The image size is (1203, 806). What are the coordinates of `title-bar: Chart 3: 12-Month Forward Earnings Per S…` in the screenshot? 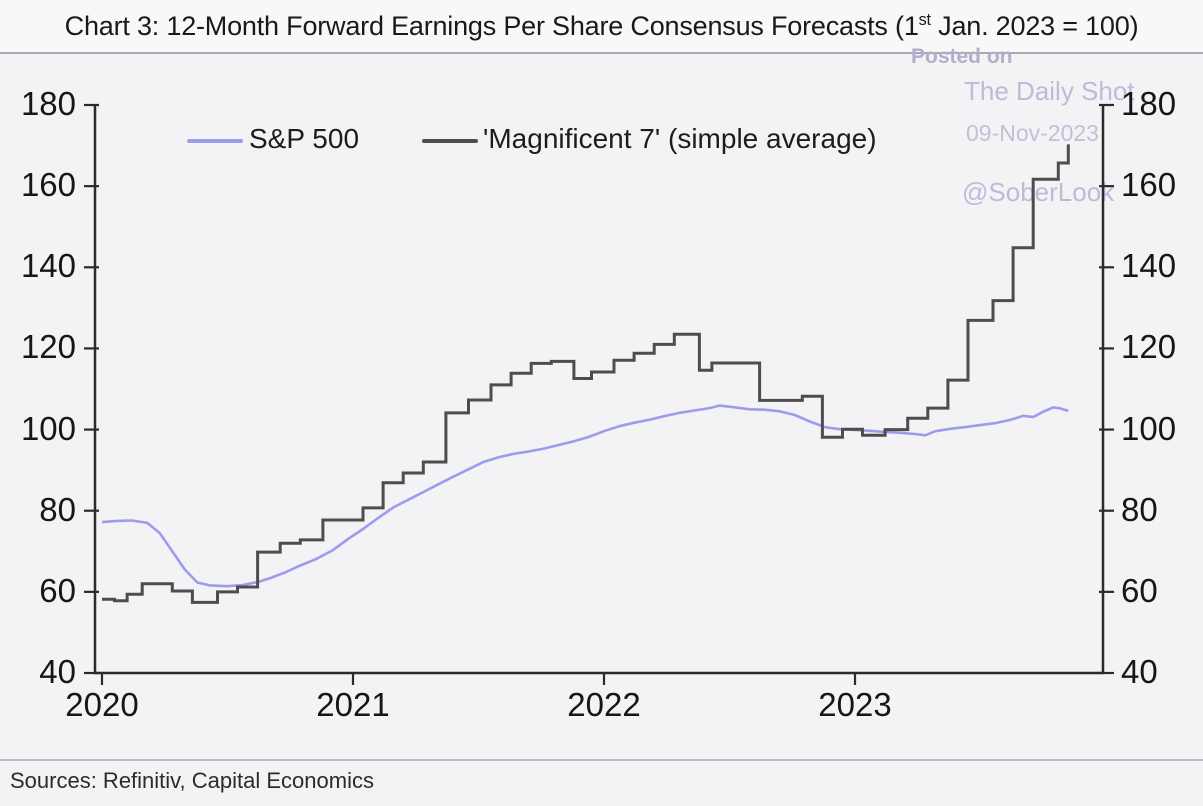 It's located at (601, 26).